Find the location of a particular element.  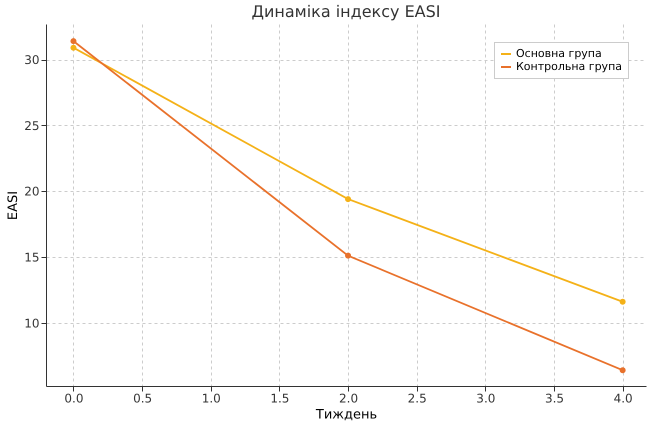

x-tick-label: 1.0 is located at coordinates (211, 399).